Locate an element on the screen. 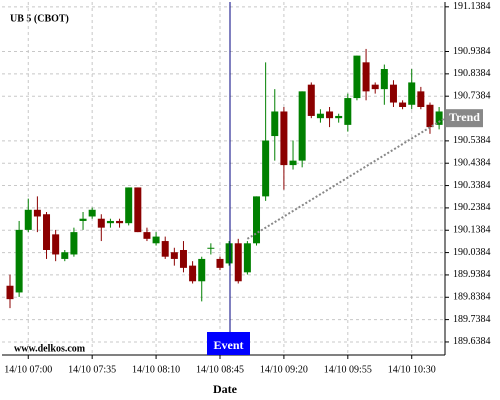  y-tick-label: 191.1384 is located at coordinates (472, 6).